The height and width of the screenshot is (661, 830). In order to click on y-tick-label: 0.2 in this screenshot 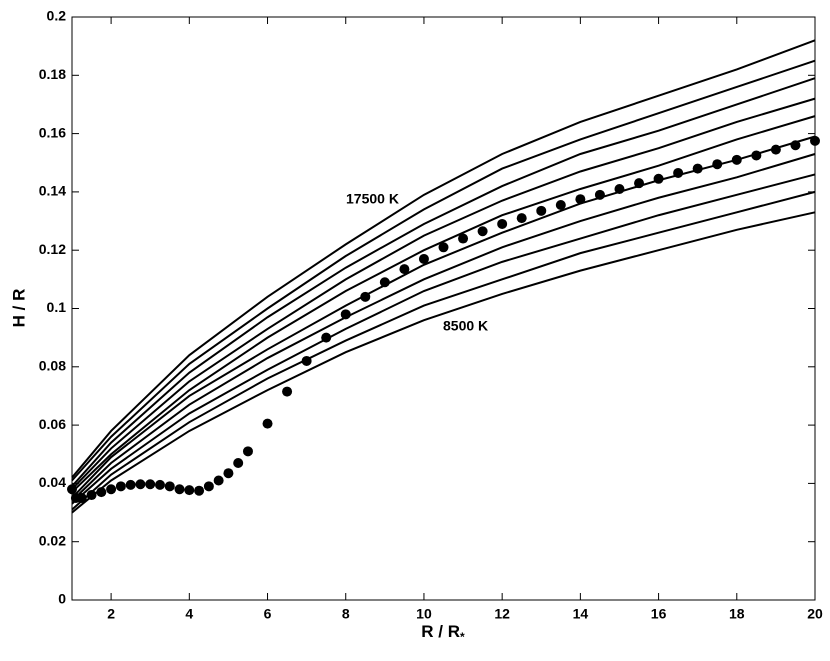, I will do `click(57, 16)`.